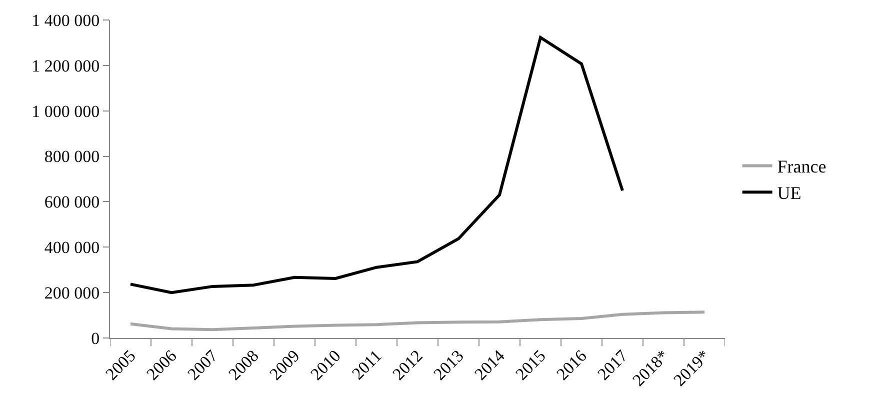  What do you see at coordinates (72, 156) in the screenshot?
I see `y-tick-label: 800 000` at bounding box center [72, 156].